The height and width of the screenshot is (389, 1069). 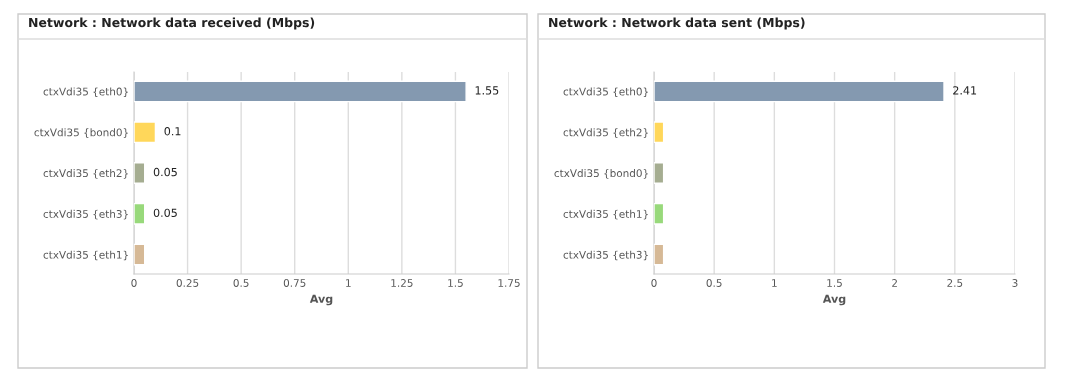 What do you see at coordinates (487, 90) in the screenshot?
I see `data-label: 1.55` at bounding box center [487, 90].